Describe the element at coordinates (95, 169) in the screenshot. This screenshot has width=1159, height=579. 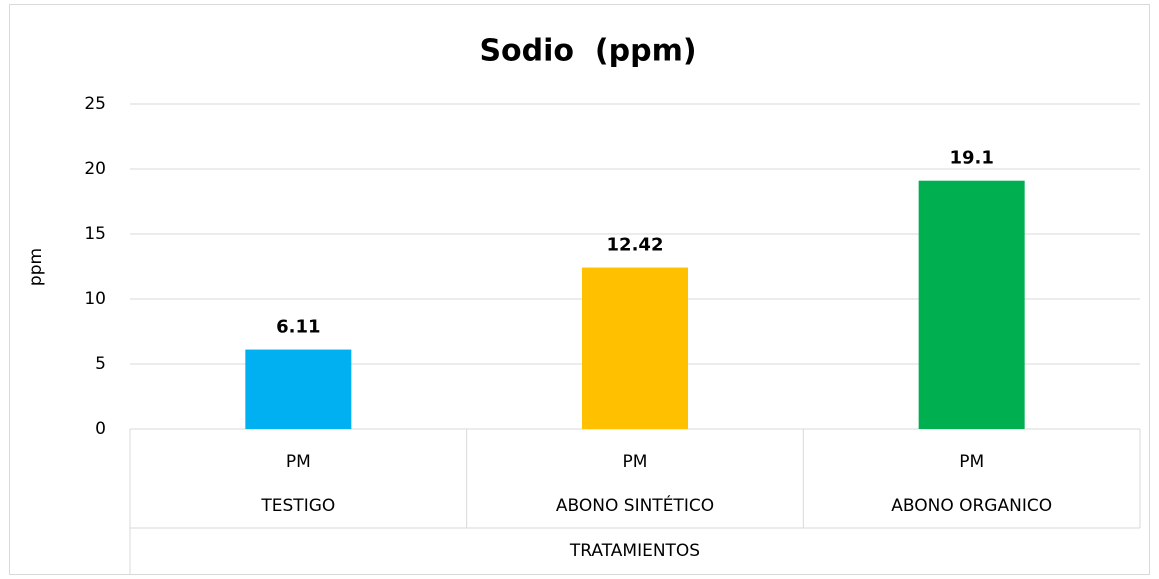
I see `y-tick-label: 20` at that location.